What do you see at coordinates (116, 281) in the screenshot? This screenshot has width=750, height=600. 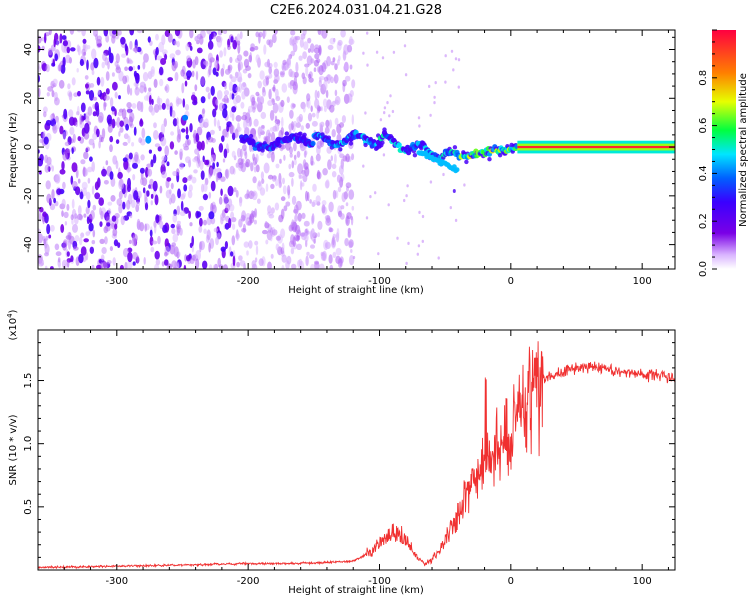 I see `x-tick-label: -300` at bounding box center [116, 281].